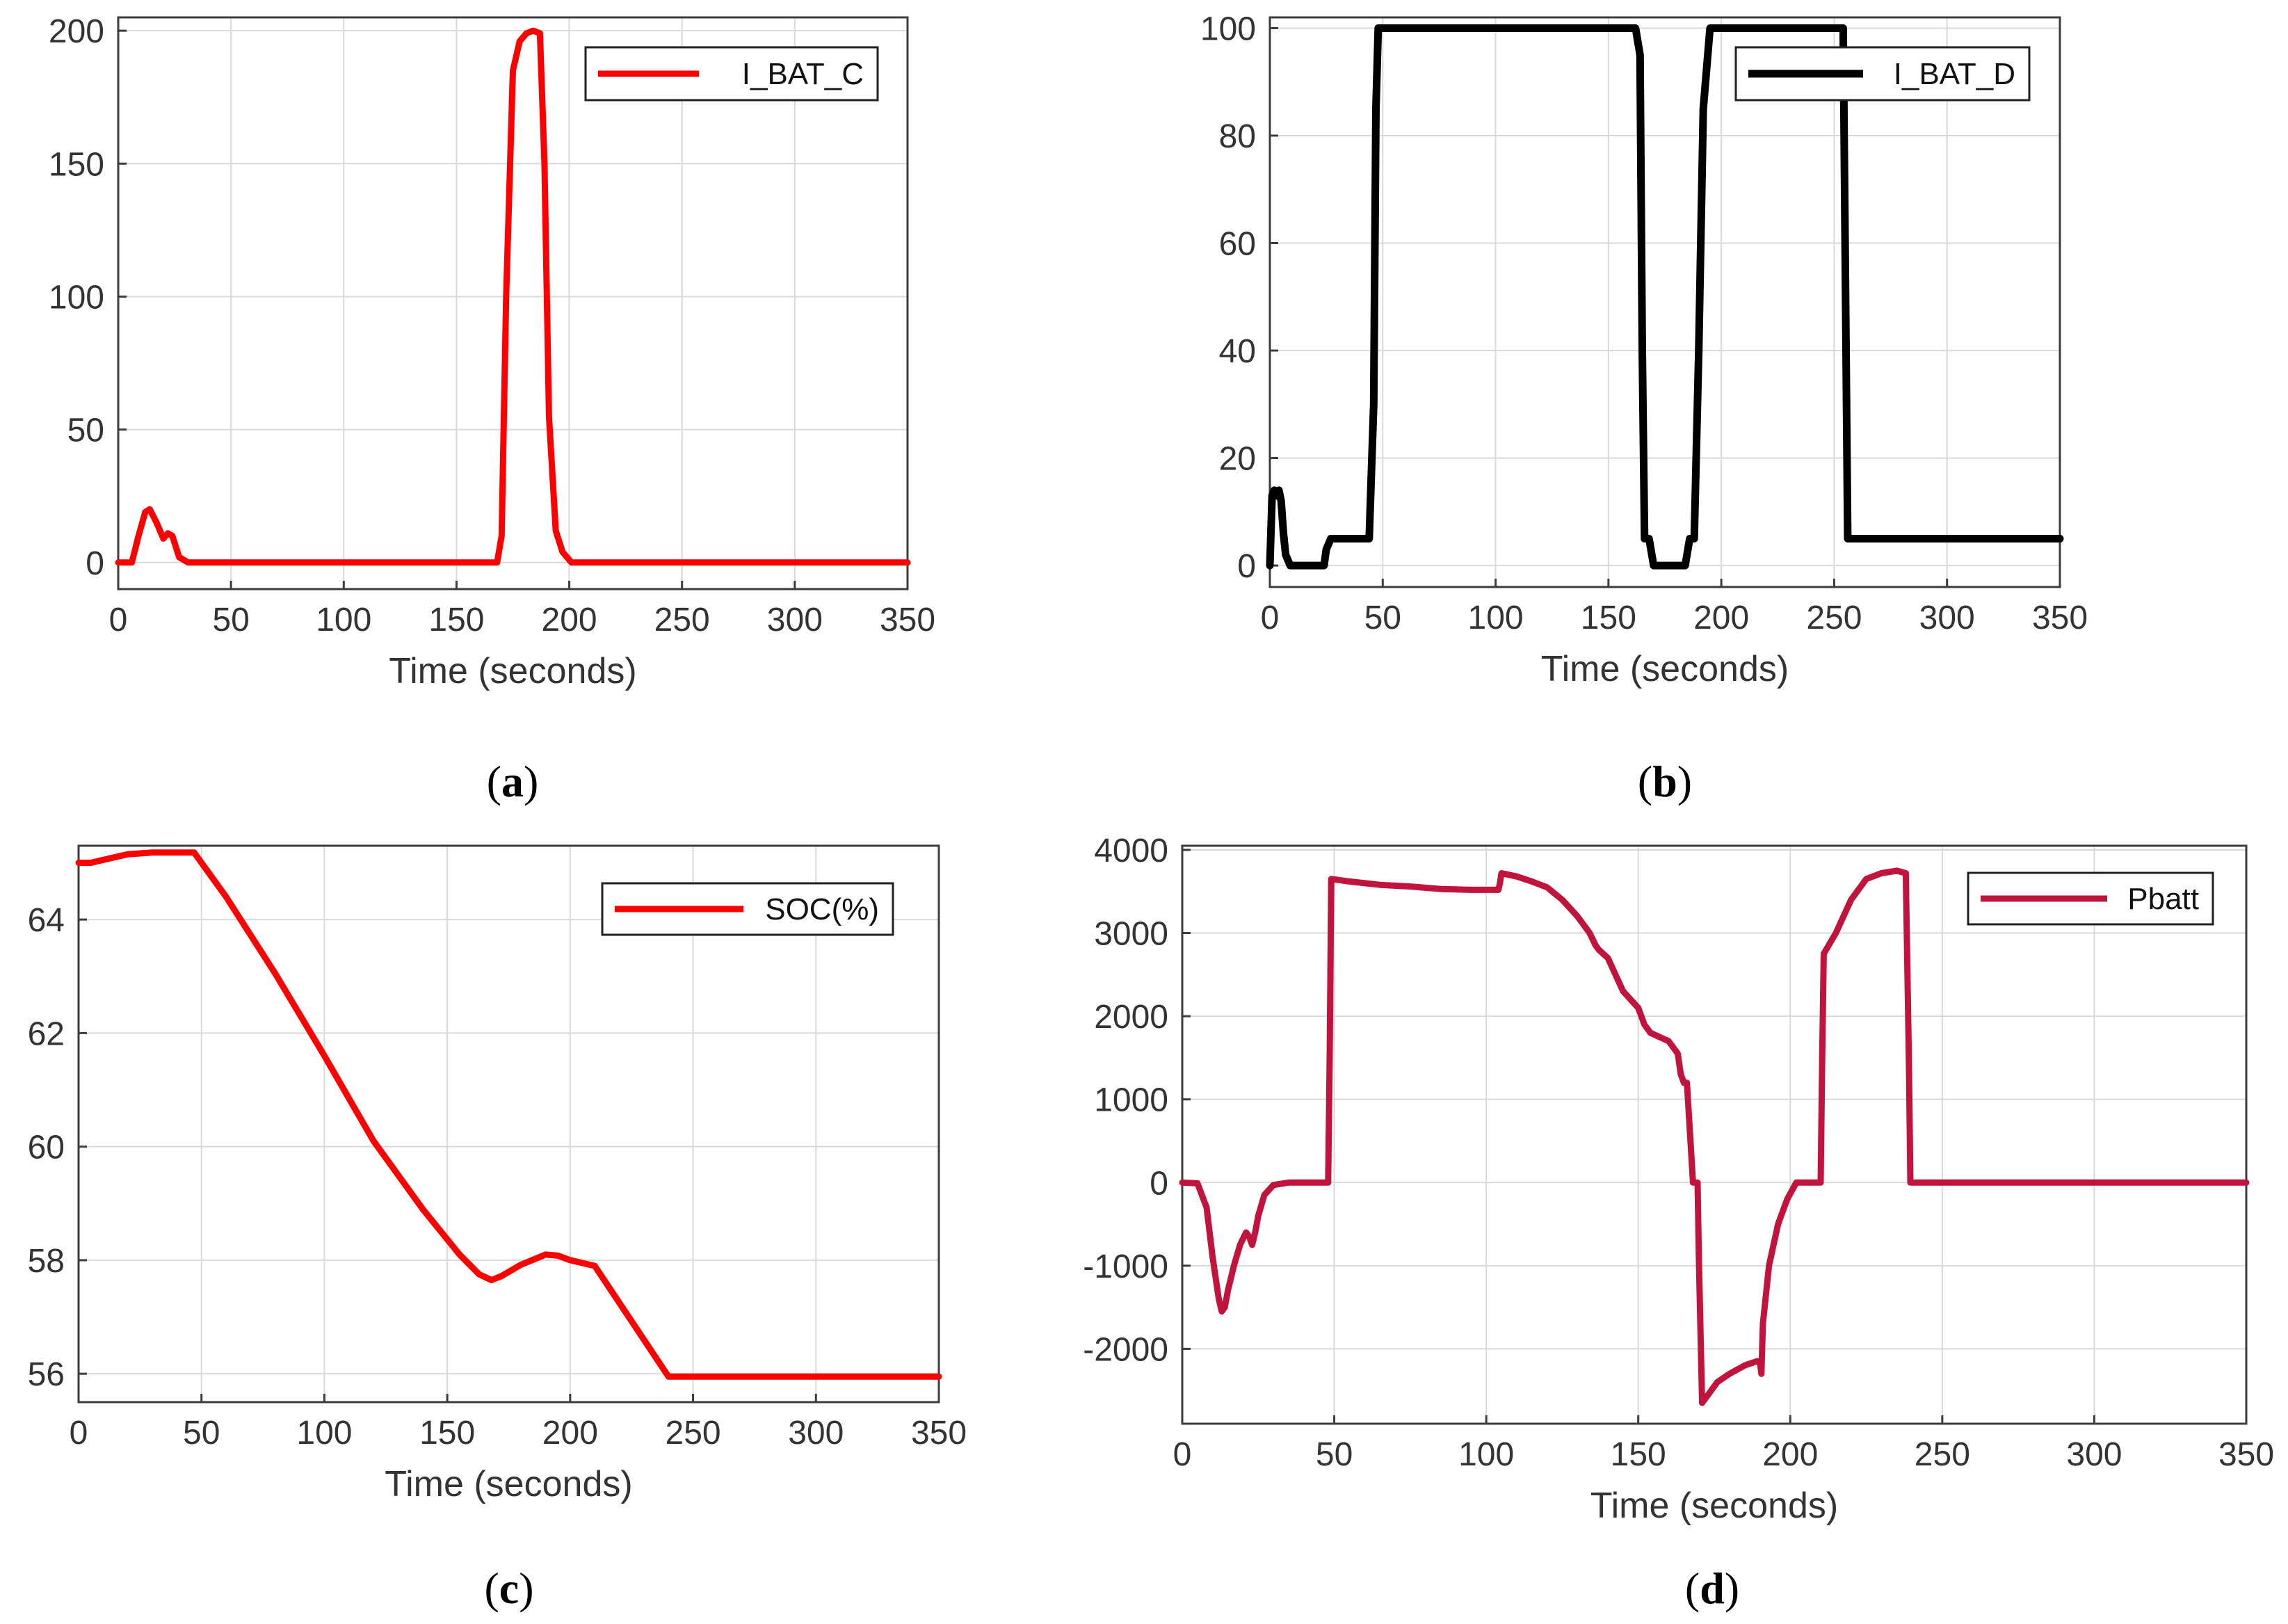 The width and height of the screenshot is (2288, 1624). What do you see at coordinates (1237, 459) in the screenshot?
I see `y-tick-label: 20` at bounding box center [1237, 459].